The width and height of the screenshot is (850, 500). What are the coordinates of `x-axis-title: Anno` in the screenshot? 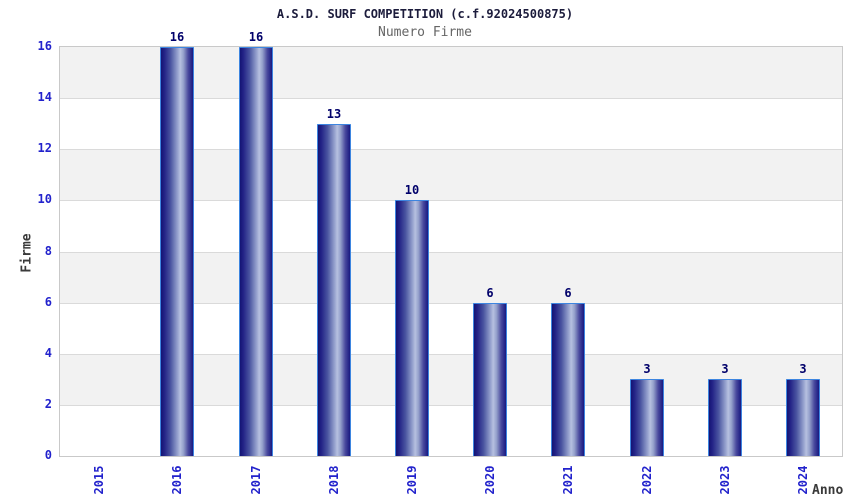 It's located at (828, 490).